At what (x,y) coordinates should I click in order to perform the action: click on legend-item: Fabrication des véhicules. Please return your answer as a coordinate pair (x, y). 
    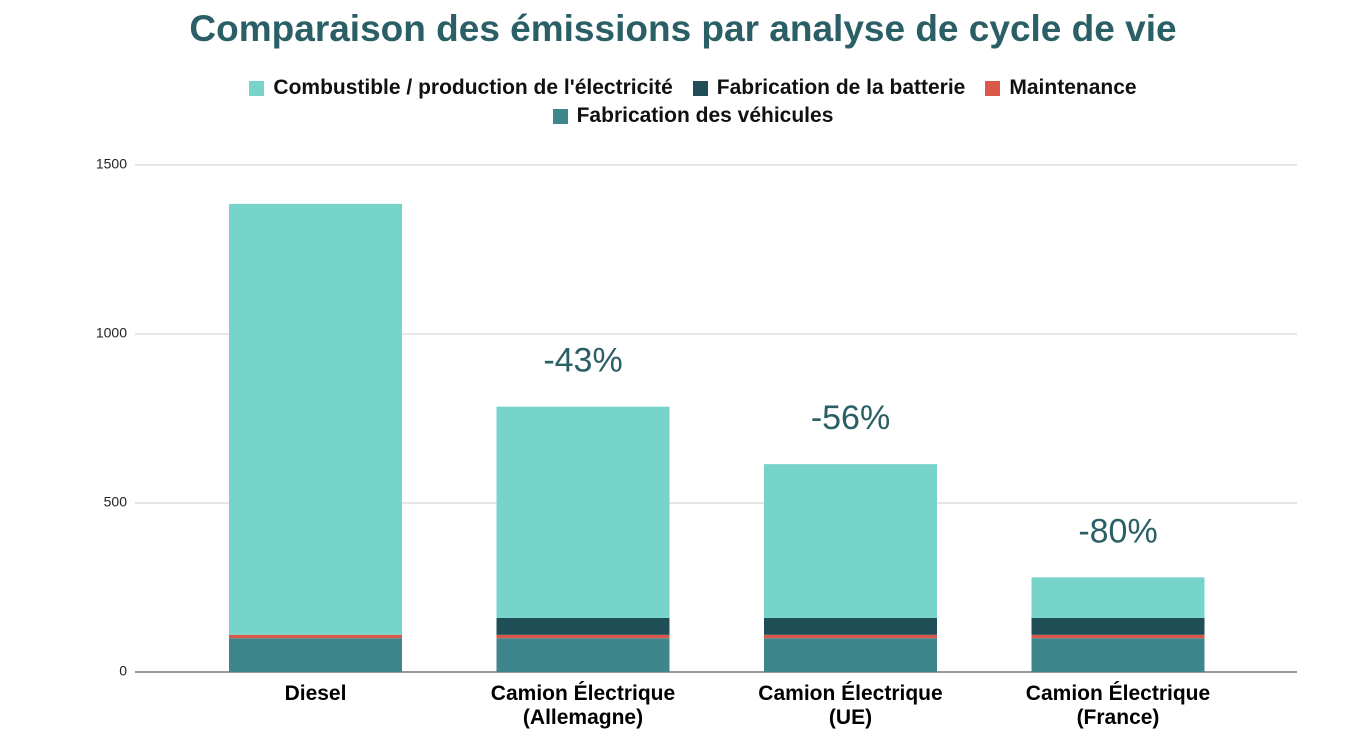
    Looking at the image, I should click on (693, 116).